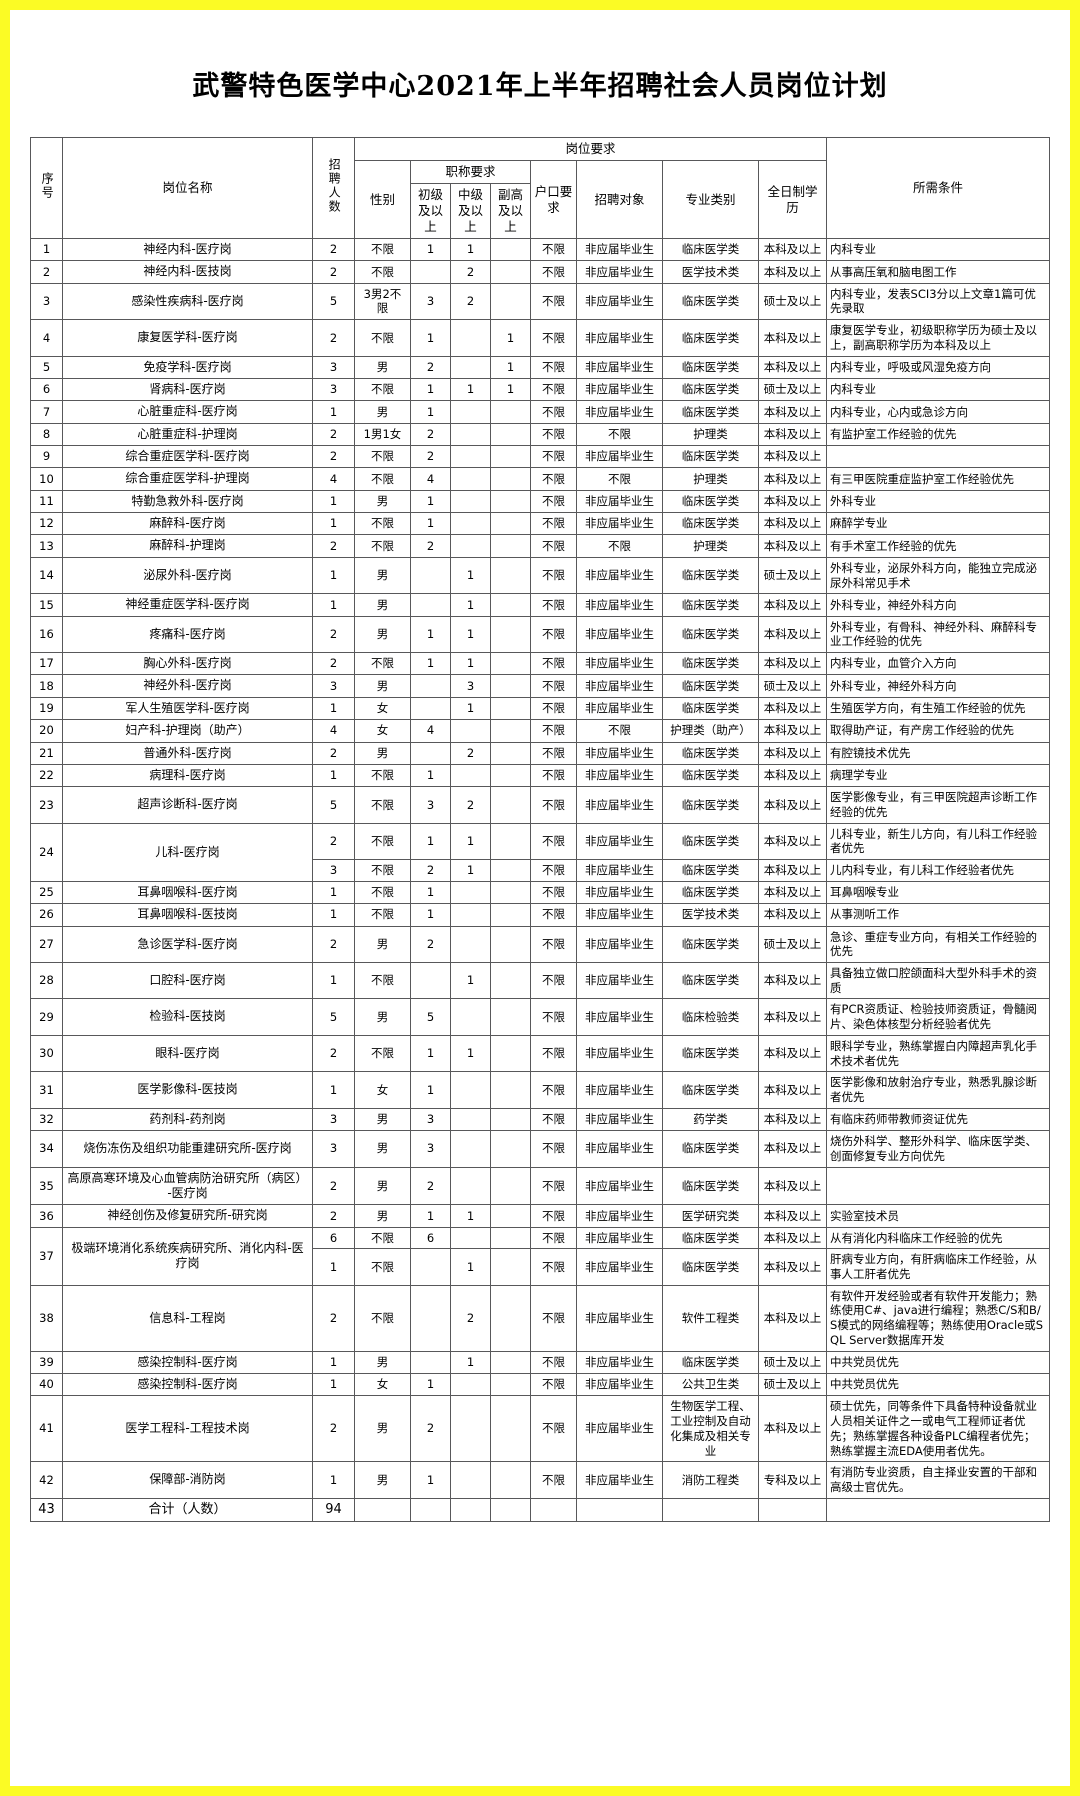 This screenshot has height=1796, width=1080. What do you see at coordinates (938, 1053) in the screenshot?
I see `cell-conditions: 眼科学专业，熟练掌握白内障超声乳化手术技术者优先` at bounding box center [938, 1053].